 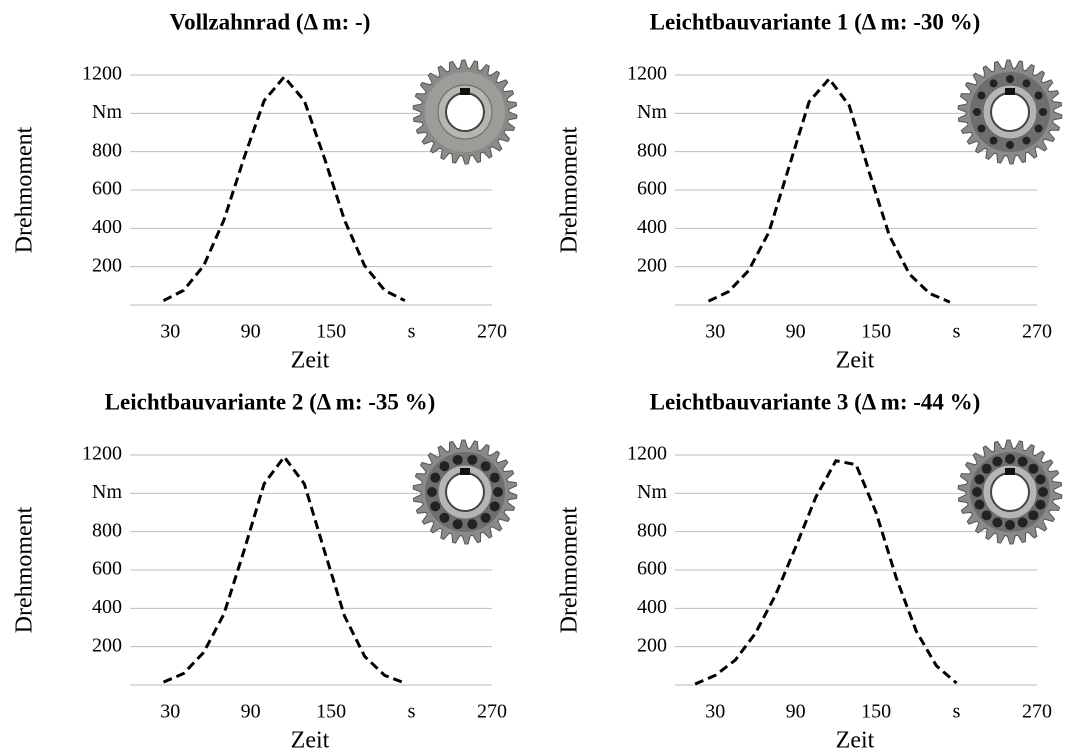 What do you see at coordinates (270, 21) in the screenshot?
I see `chart-title: Vollzahnrad (Δ m: -)` at bounding box center [270, 21].